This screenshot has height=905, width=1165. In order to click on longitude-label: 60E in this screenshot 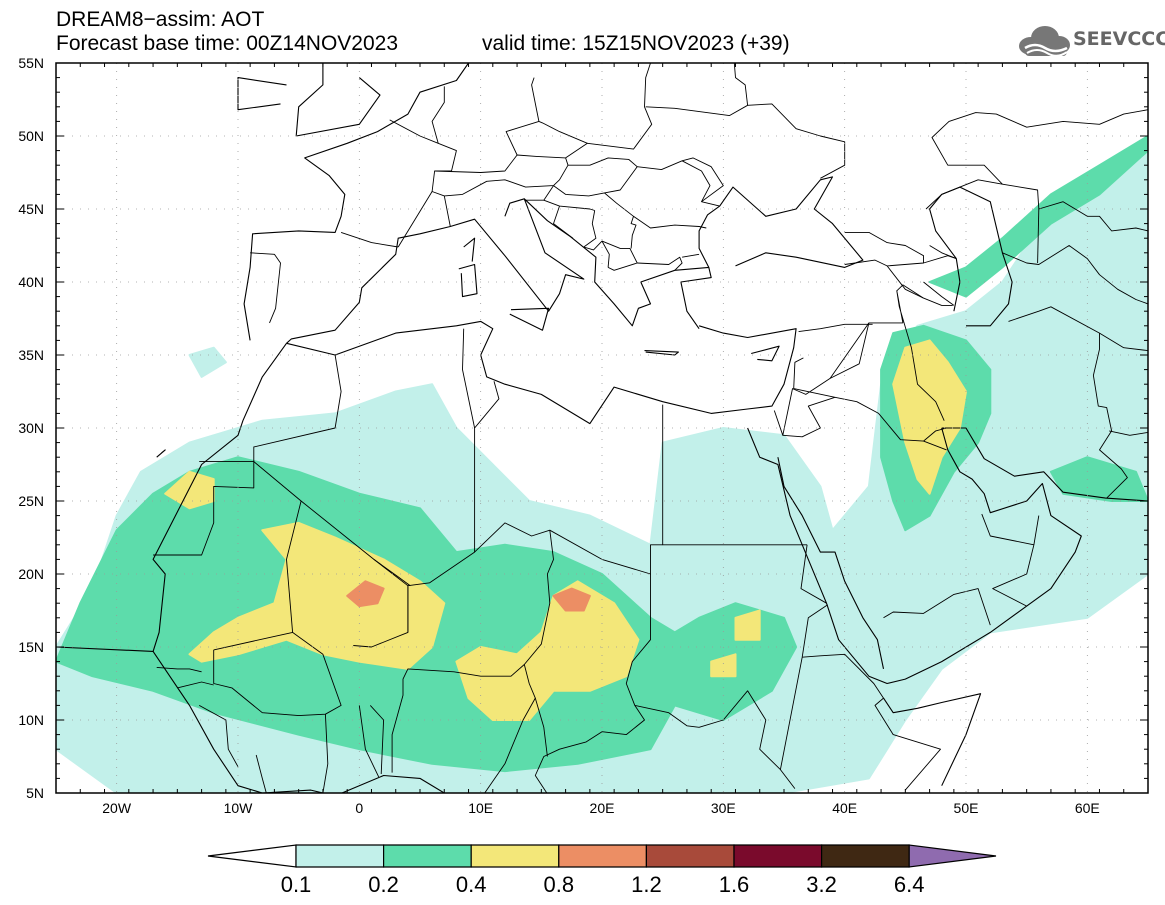, I will do `click(1087, 808)`.